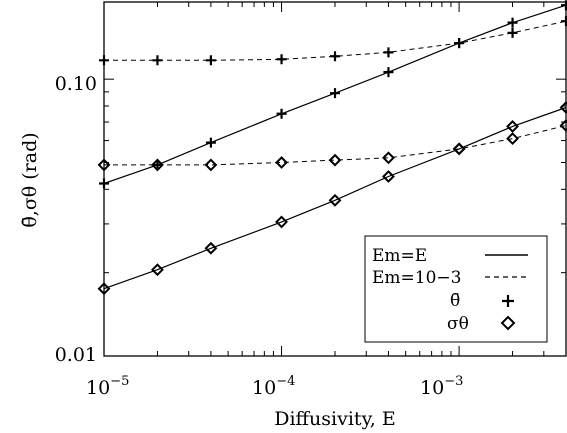  I want to click on legend-label-mean: θ̄, so click(455, 301).